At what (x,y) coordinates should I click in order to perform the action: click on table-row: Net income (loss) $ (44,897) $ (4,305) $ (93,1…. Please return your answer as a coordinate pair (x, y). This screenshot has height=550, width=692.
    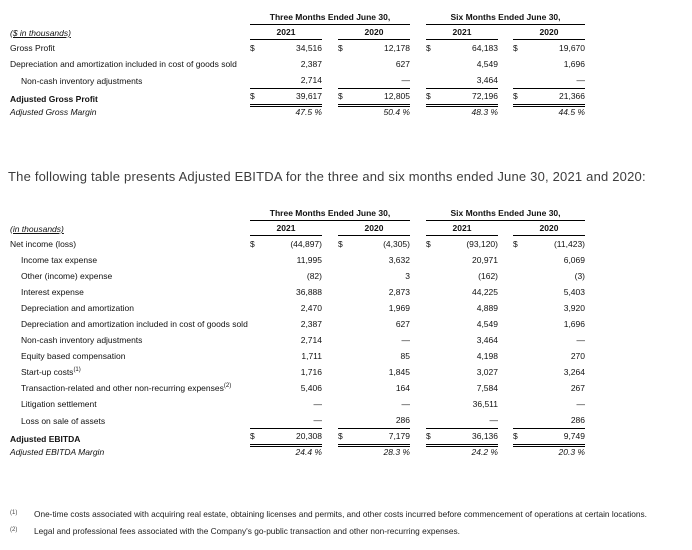
    Looking at the image, I should click on (297, 244).